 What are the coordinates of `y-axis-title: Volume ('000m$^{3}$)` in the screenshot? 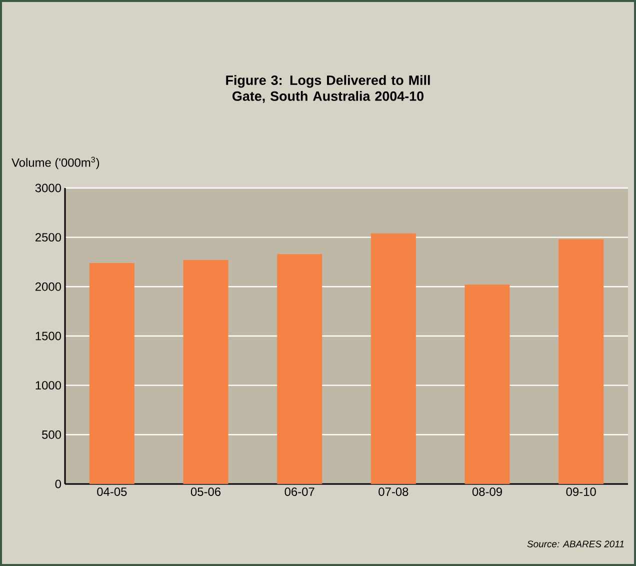 It's located at (56, 163).